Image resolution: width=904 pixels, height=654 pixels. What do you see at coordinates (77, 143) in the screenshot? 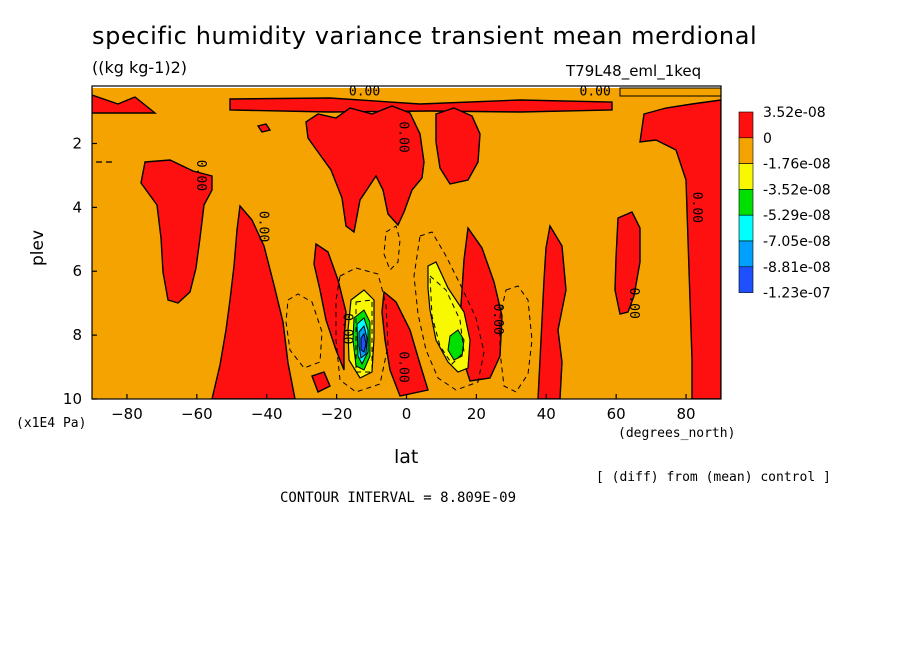
I see `y-tick-label: 2` at bounding box center [77, 143].